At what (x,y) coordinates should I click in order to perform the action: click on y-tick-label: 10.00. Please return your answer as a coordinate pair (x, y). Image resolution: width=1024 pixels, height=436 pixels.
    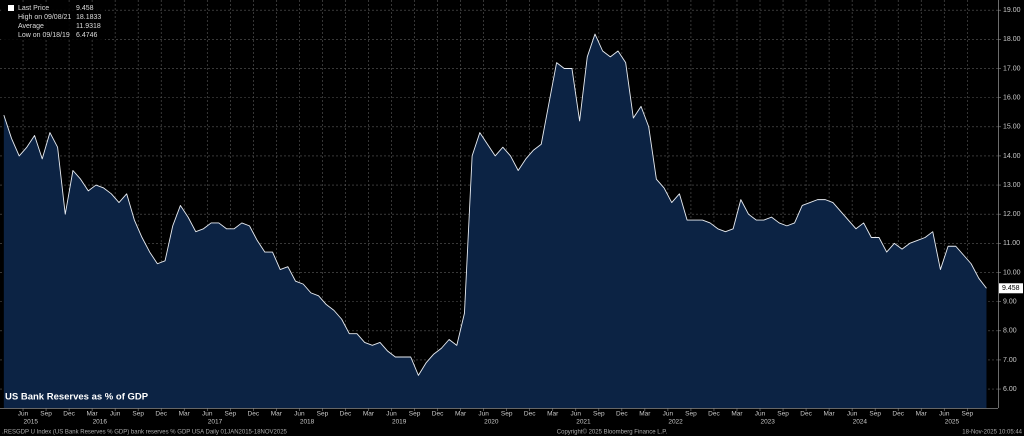
    Looking at the image, I should click on (1012, 272).